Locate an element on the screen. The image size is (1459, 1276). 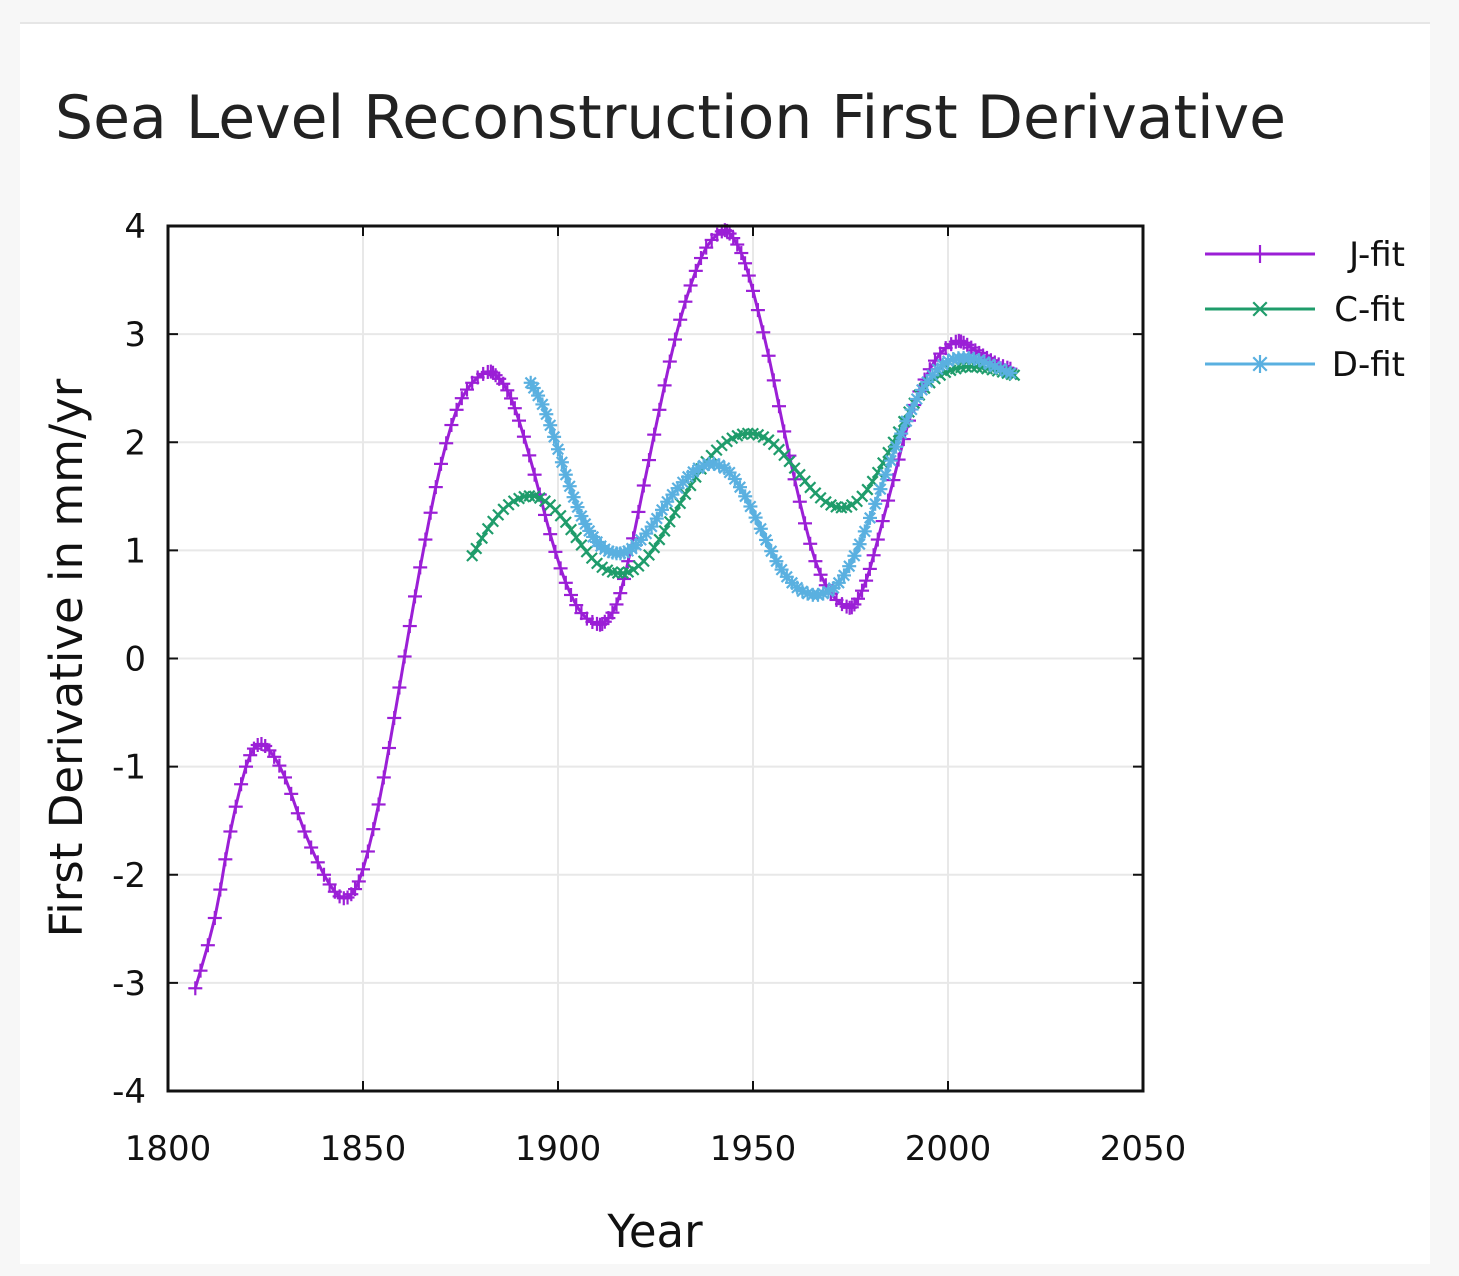
x-tick-label: 2000 is located at coordinates (948, 1149).